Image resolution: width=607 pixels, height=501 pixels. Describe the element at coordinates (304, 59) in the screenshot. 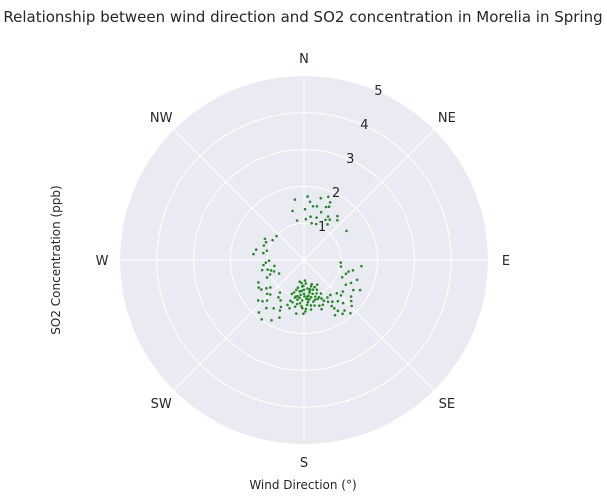

I see `direction-label-n: N` at that location.